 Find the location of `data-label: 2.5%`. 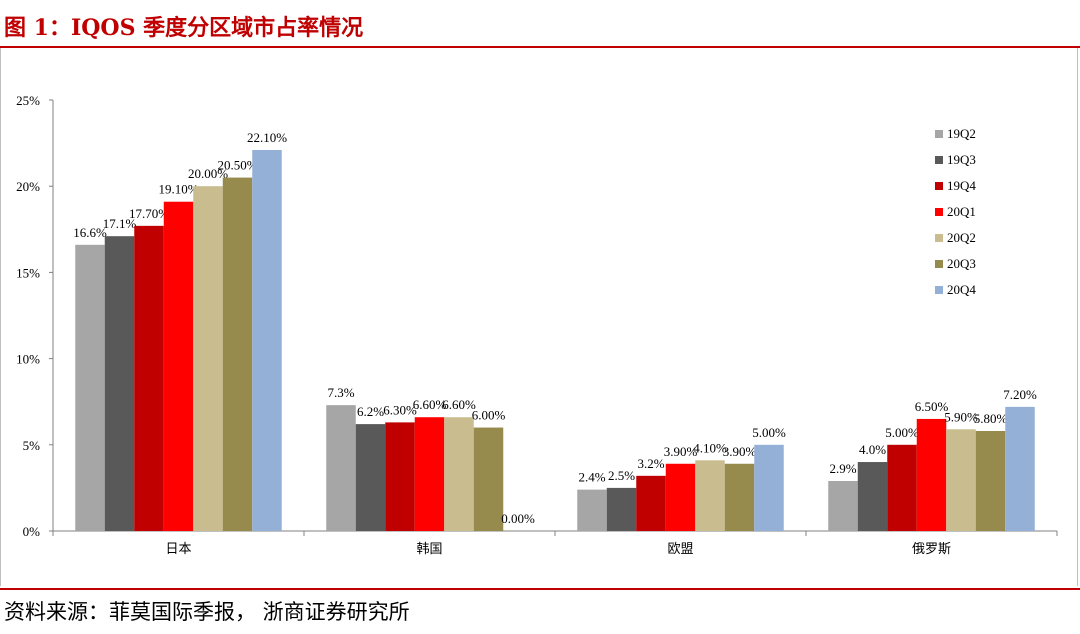

data-label: 2.5% is located at coordinates (621, 475).